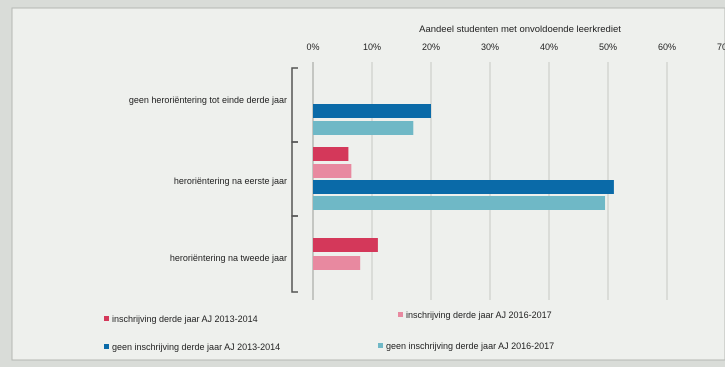 Image resolution: width=725 pixels, height=367 pixels. What do you see at coordinates (549, 47) in the screenshot?
I see `x-tick-label: 40%` at bounding box center [549, 47].